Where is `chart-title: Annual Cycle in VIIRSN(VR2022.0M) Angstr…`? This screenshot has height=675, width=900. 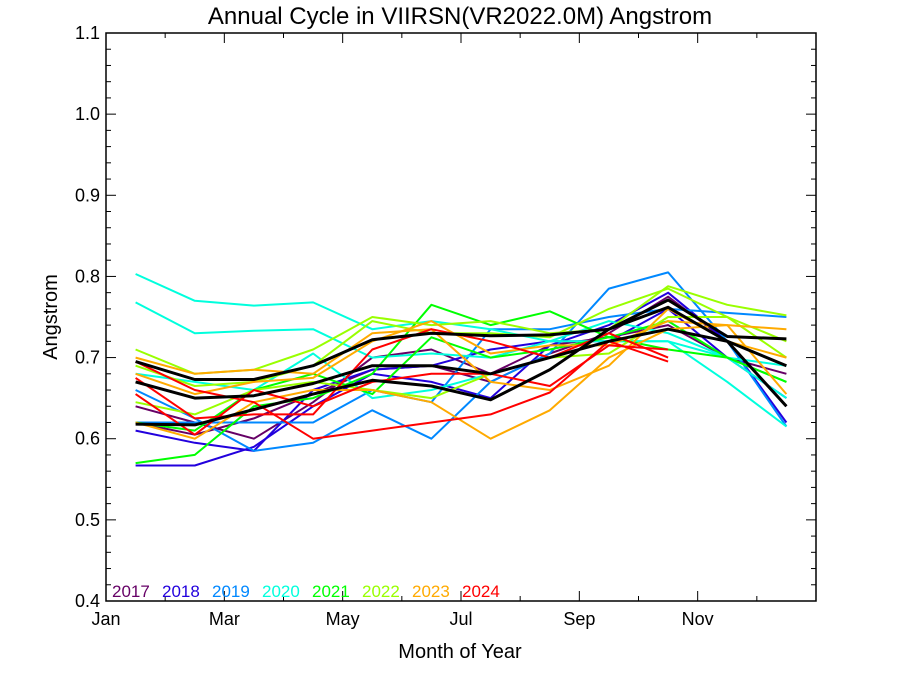 chart-title: Annual Cycle in VIIRSN(VR2022.0M) Angstr… is located at coordinates (460, 16).